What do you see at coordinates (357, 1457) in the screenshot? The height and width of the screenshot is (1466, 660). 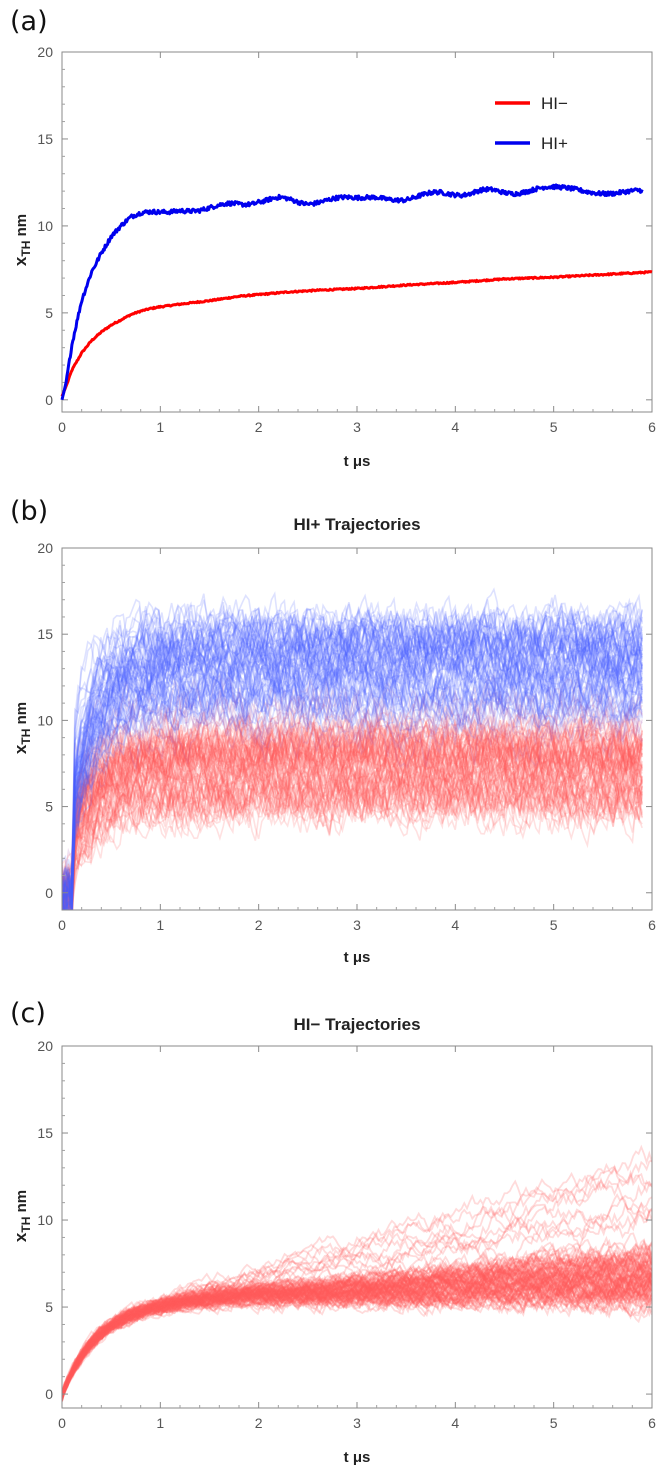 I see `x-axis-title-c: t μs` at bounding box center [357, 1457].